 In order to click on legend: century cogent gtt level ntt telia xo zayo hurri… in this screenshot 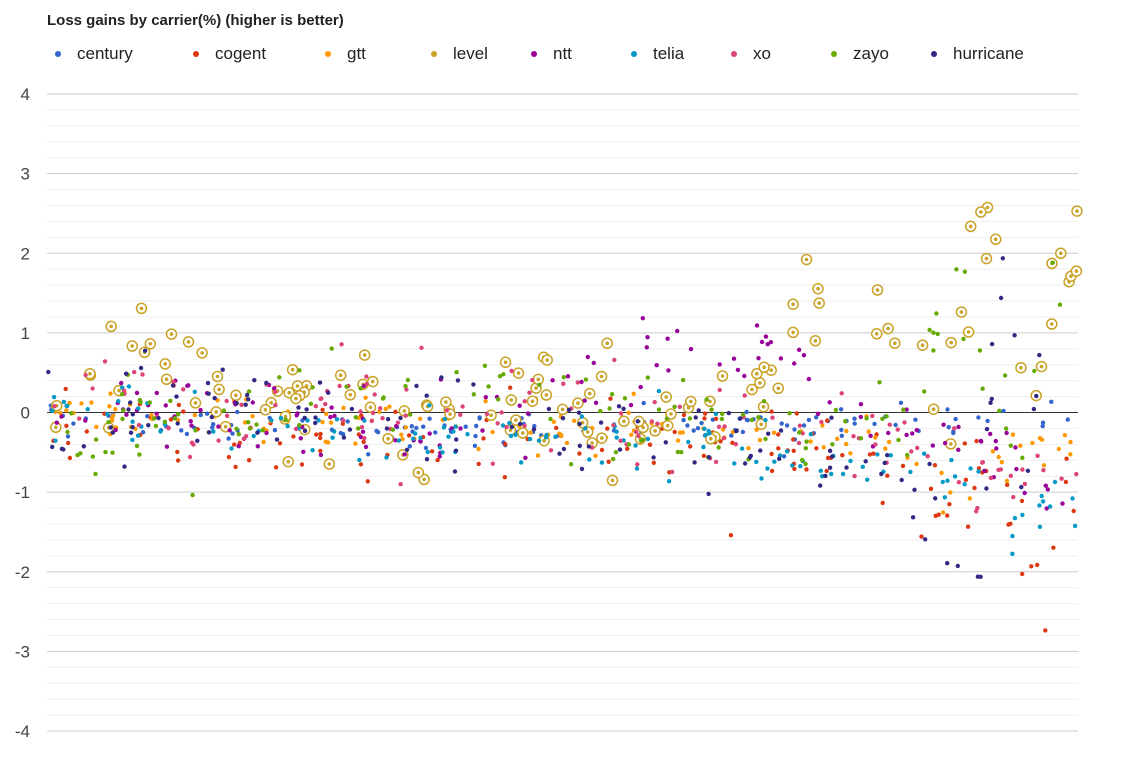, I will do `click(585, 54)`.